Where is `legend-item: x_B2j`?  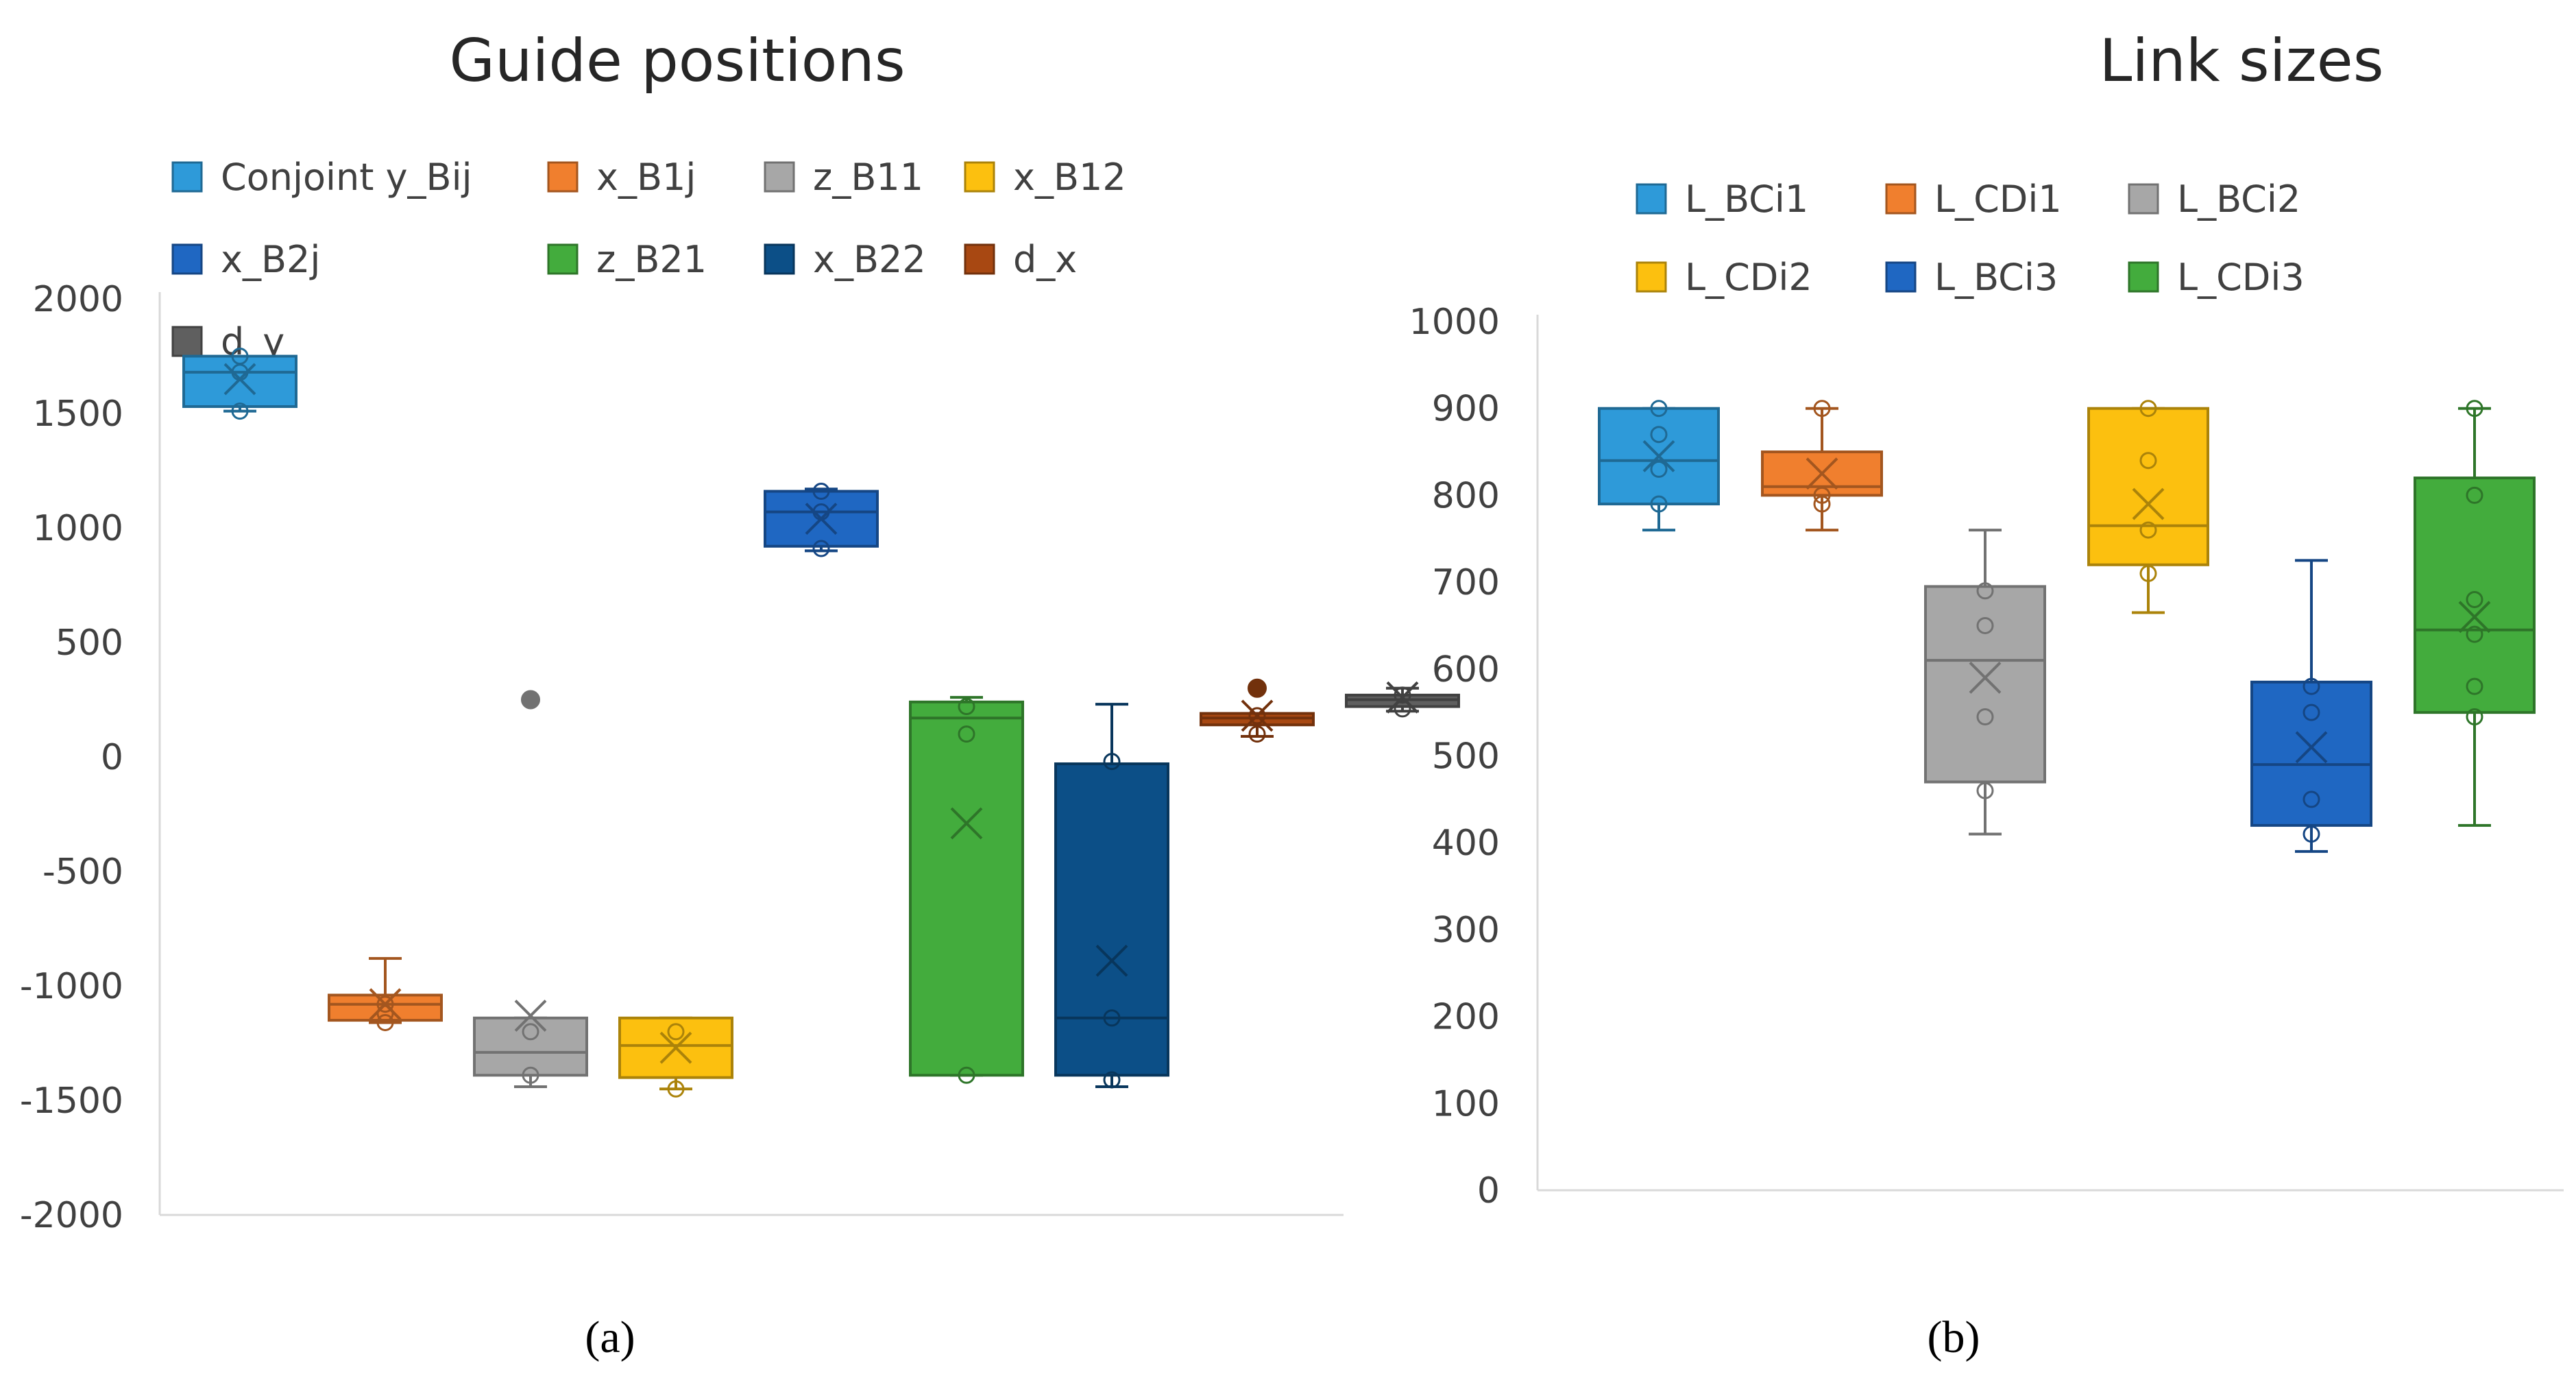
legend-item: x_B2j is located at coordinates (245, 259).